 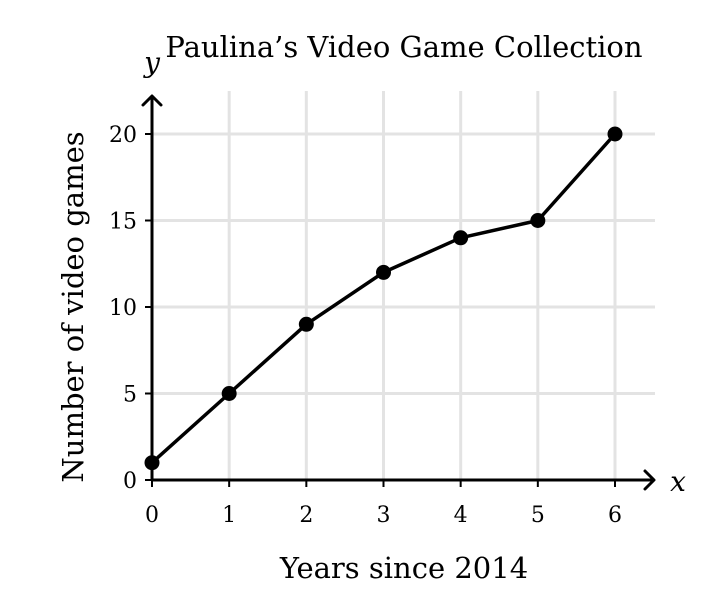 What do you see at coordinates (538, 515) in the screenshot?
I see `x-tick-label: 5` at bounding box center [538, 515].